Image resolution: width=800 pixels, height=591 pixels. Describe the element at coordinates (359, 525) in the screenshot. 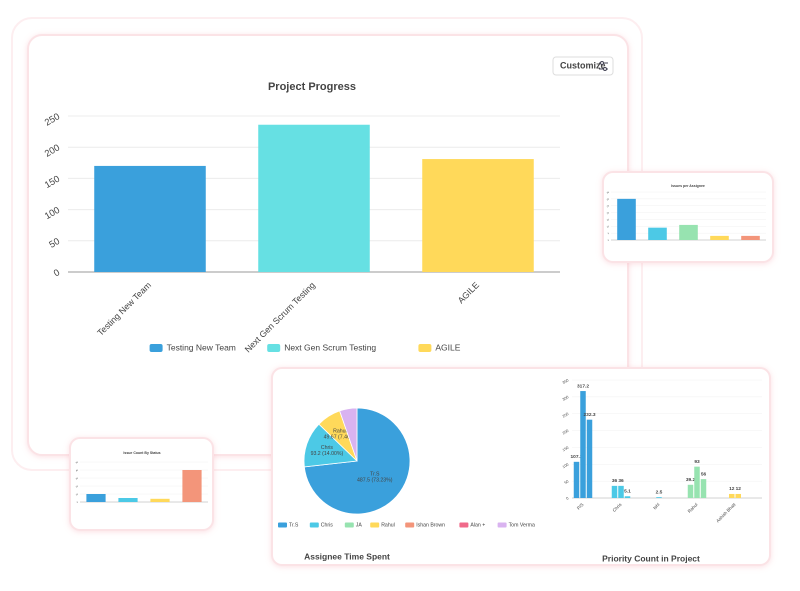

I see `legend-label: JA` at that location.